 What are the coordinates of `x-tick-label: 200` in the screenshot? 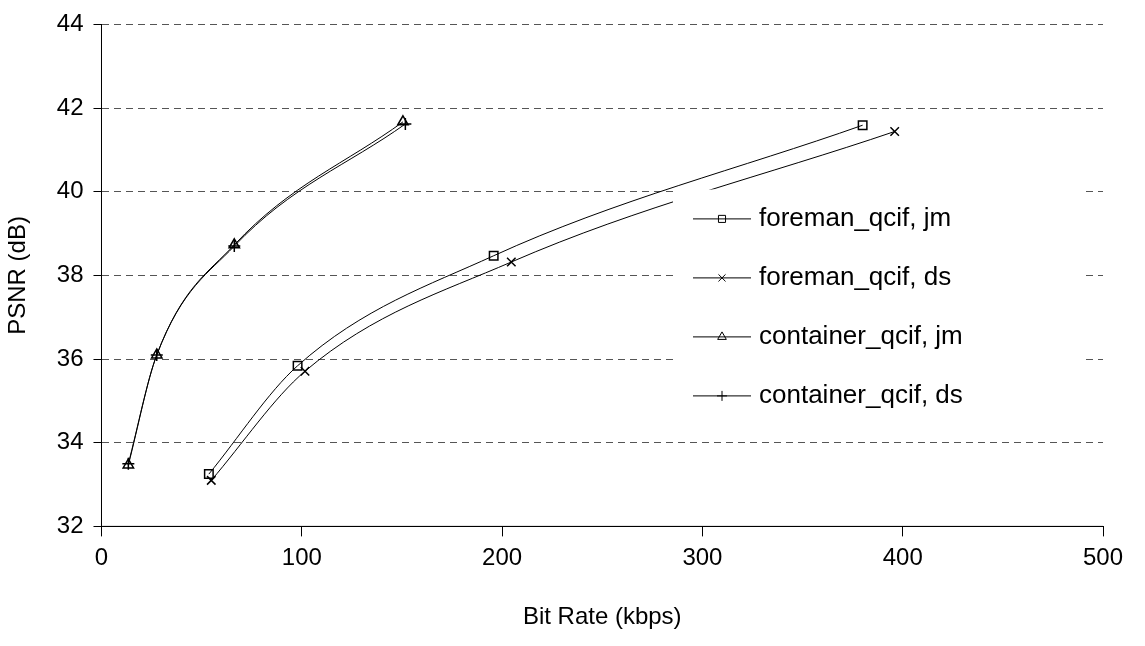 It's located at (502, 557).